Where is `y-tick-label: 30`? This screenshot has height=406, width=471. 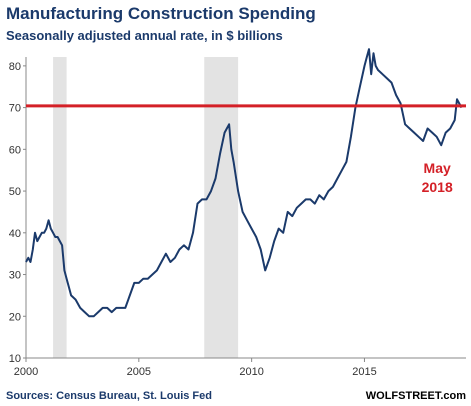
y-tick-label: 30 is located at coordinates (15, 276).